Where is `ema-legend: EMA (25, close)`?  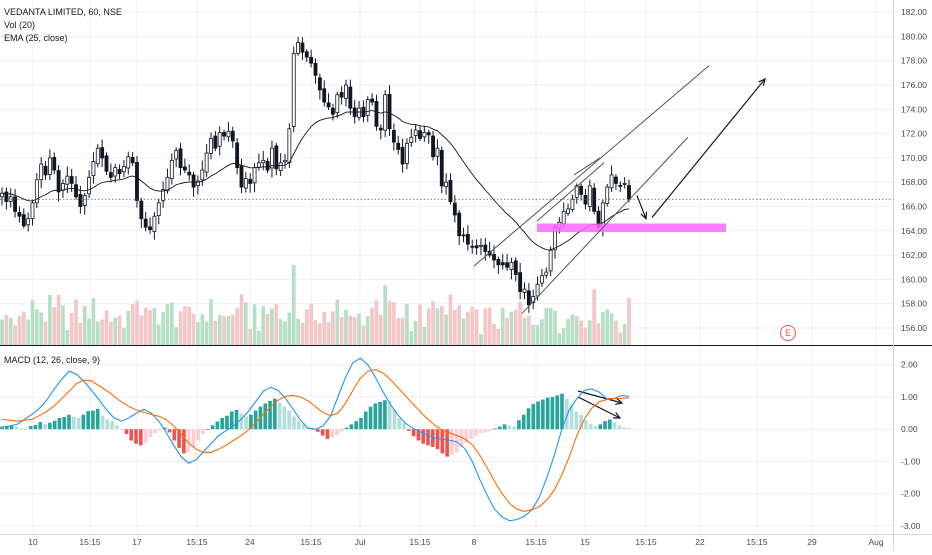 ema-legend: EMA (25, close) is located at coordinates (36, 38).